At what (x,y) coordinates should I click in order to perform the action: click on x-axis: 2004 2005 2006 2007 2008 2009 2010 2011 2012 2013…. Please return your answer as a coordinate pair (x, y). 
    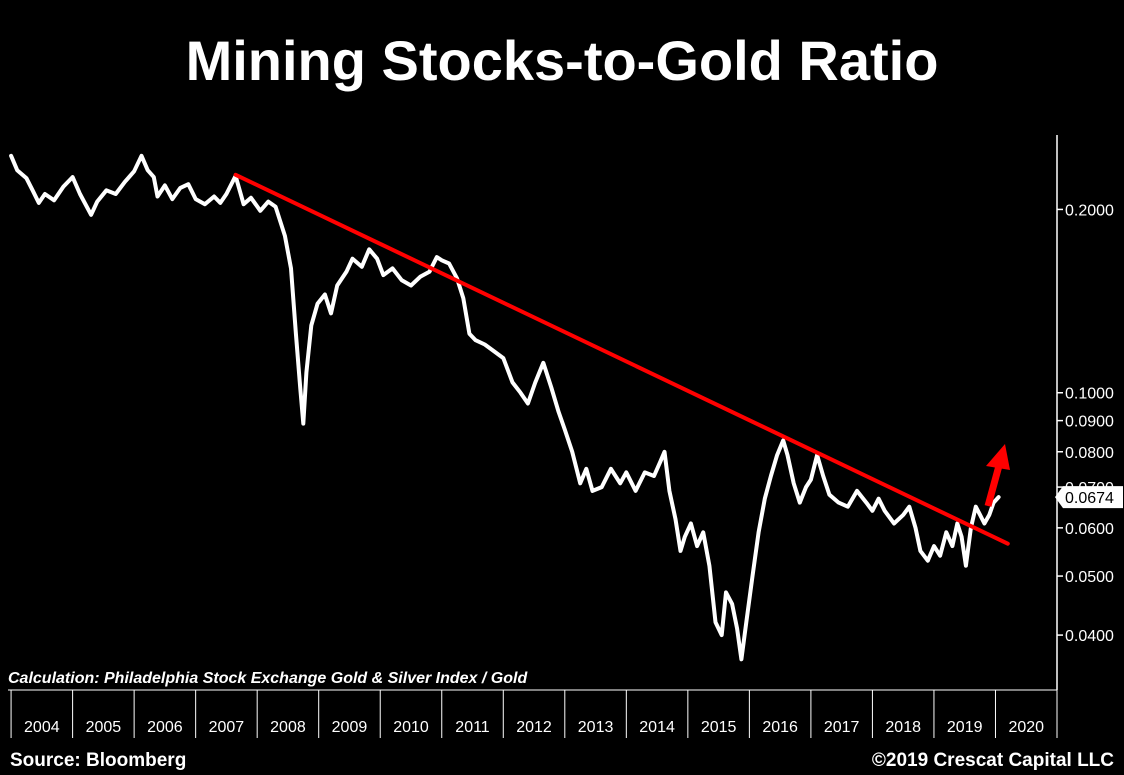
    Looking at the image, I should click on (533, 713).